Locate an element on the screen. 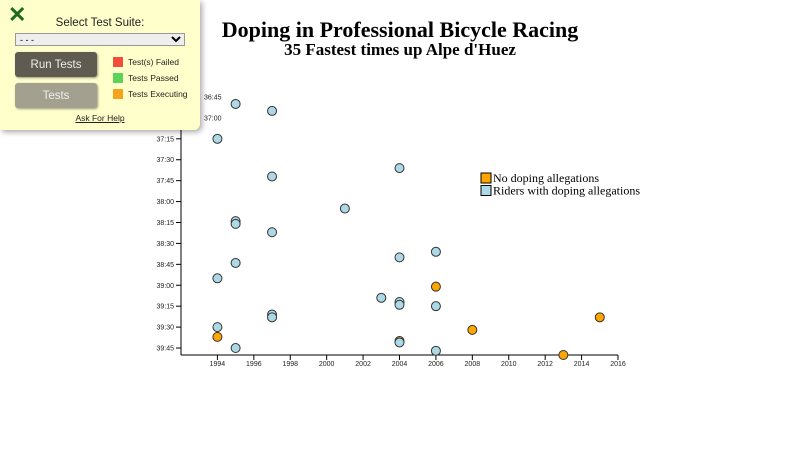  legend-executing: Tests Executing is located at coordinates (150, 94).